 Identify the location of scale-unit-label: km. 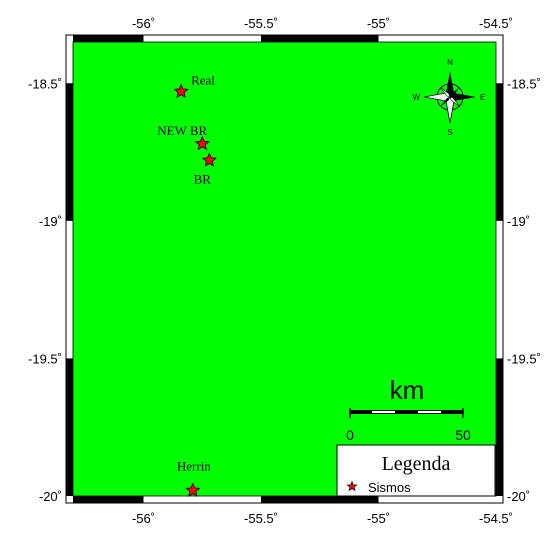
(407, 390).